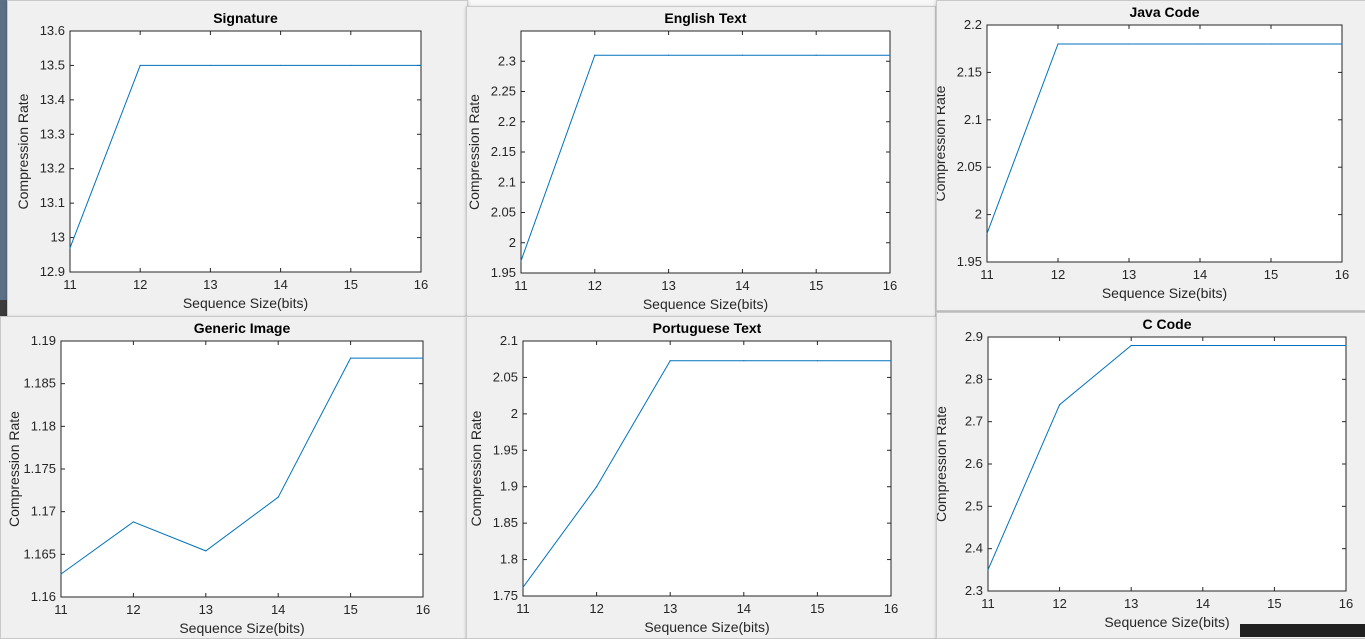 This screenshot has width=1365, height=639. What do you see at coordinates (1164, 12) in the screenshot?
I see `chart-title: Java Code` at bounding box center [1164, 12].